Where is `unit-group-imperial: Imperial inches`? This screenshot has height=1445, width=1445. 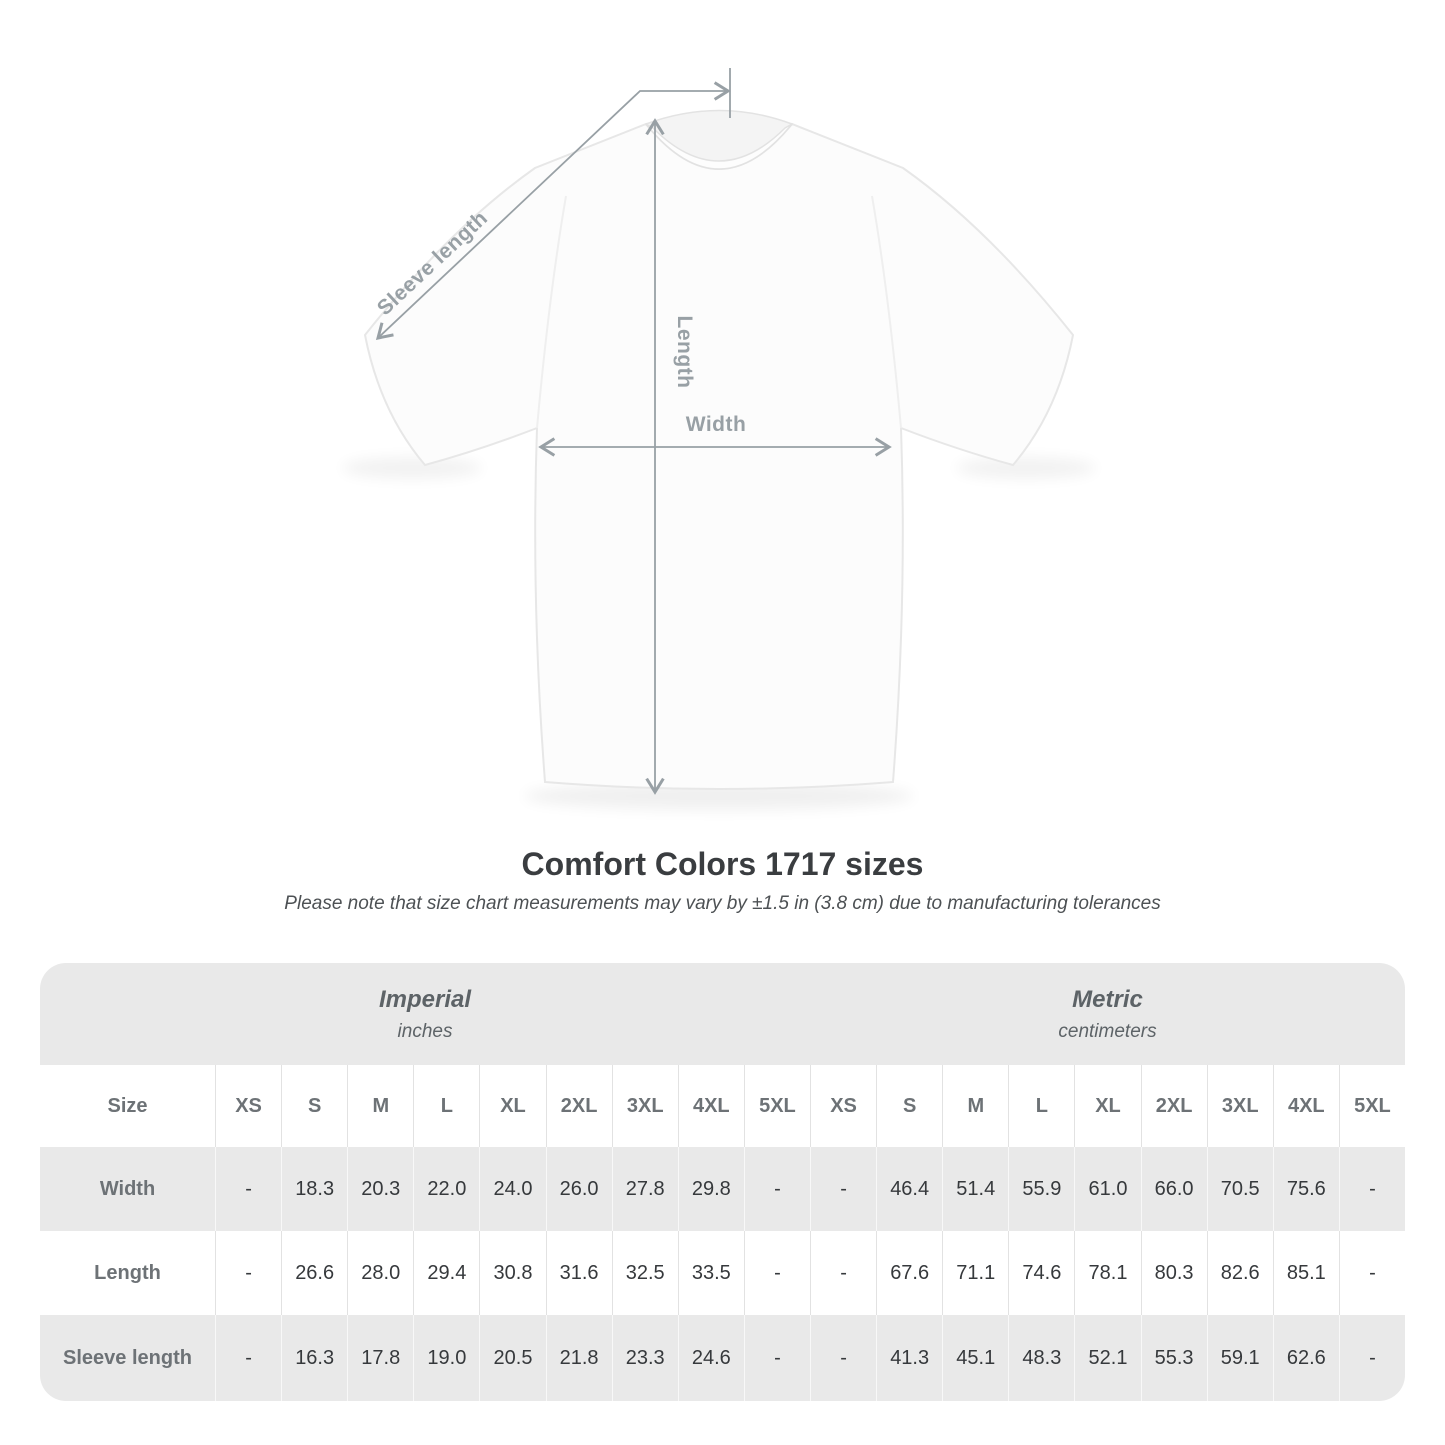 unit-group-imperial: Imperial inches is located at coordinates (425, 1014).